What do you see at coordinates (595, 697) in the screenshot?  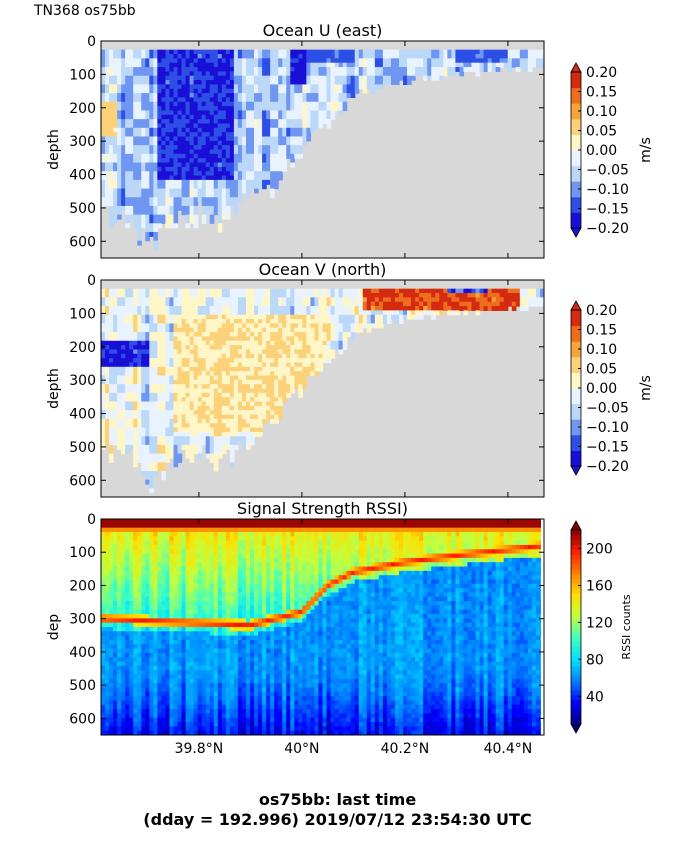 I see `colorbar-tick-label: 40` at bounding box center [595, 697].